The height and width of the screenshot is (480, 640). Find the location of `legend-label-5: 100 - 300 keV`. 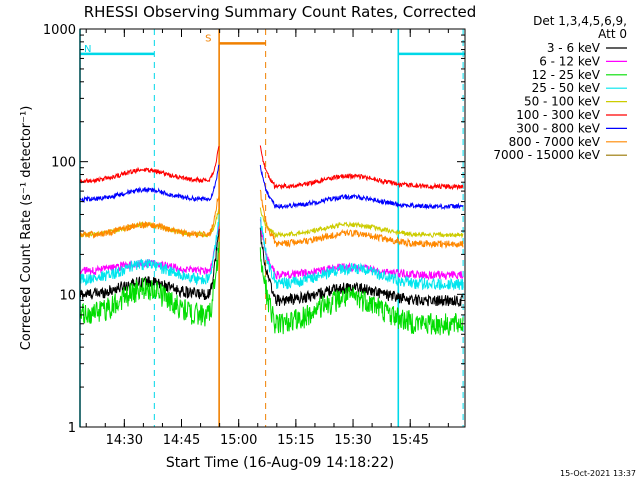

legend-label-5: 100 - 300 keV is located at coordinates (558, 115).